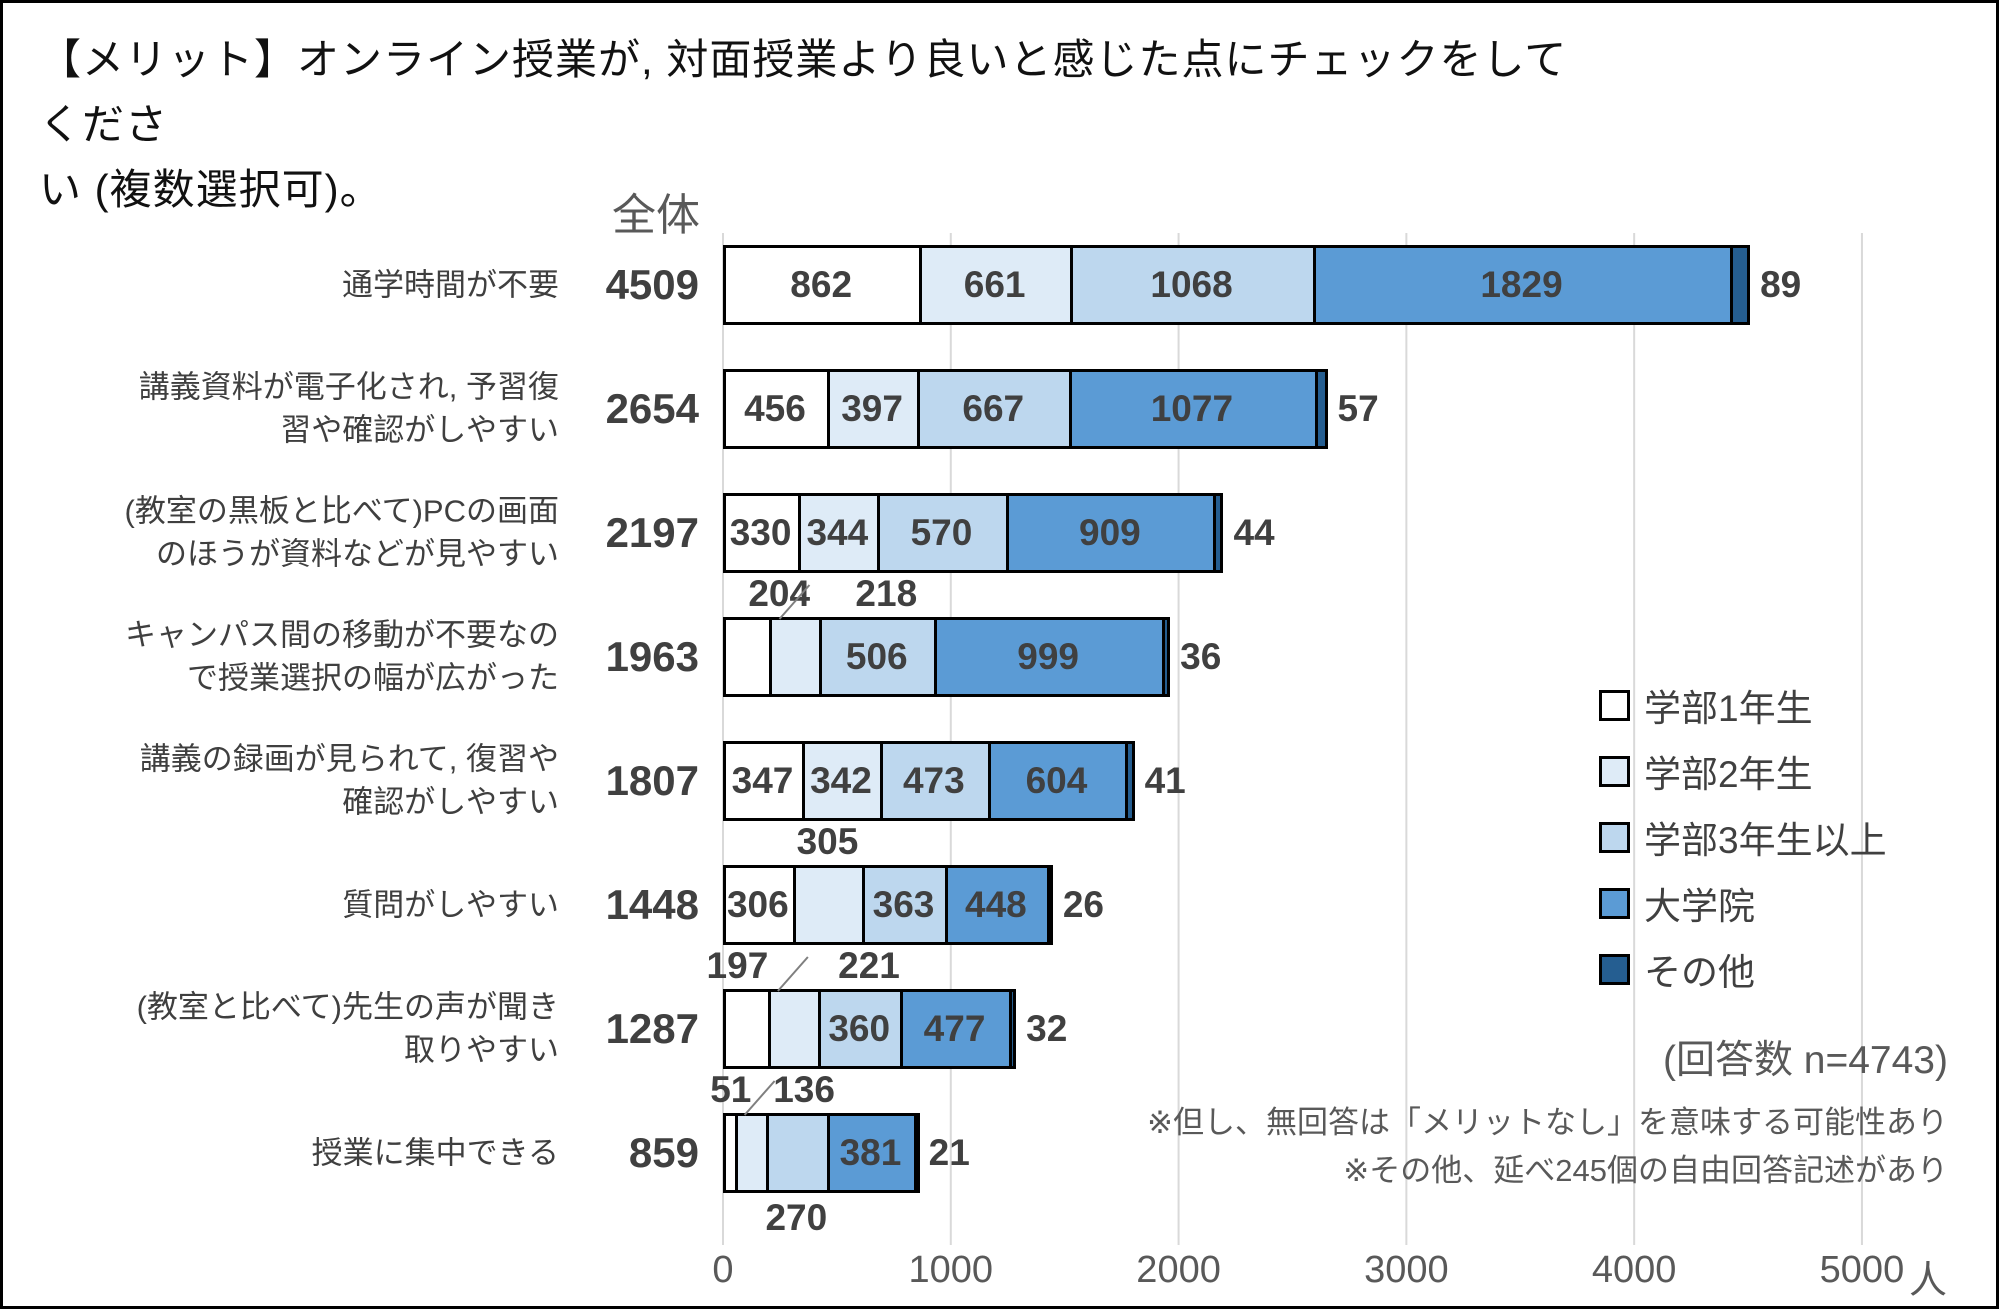 The image size is (1999, 1309). Describe the element at coordinates (1110, 532) in the screenshot. I see `segment-value: 909` at that location.